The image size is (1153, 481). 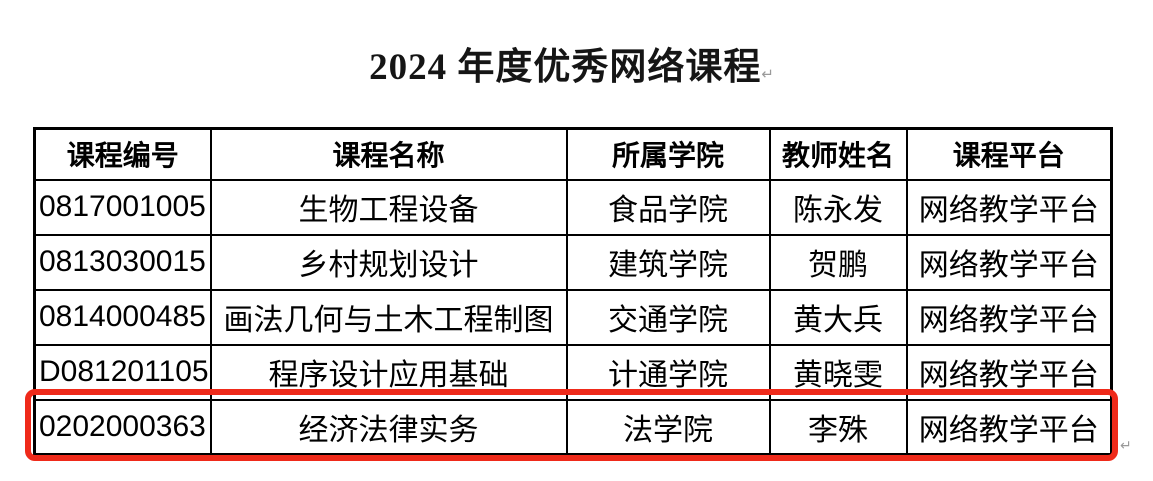 I want to click on cell-course-name: 经济法律实务, so click(x=388, y=427).